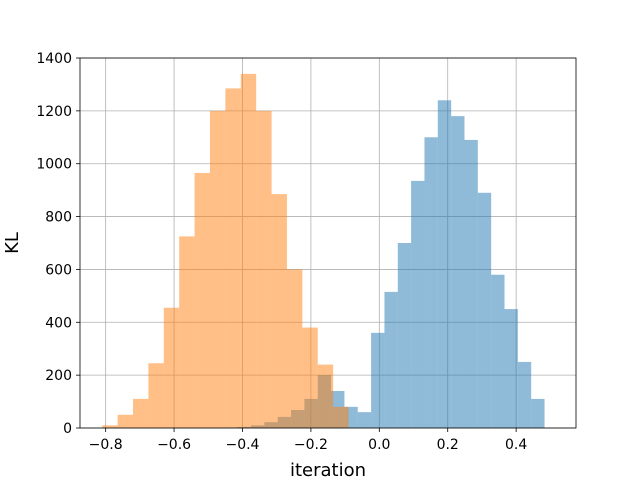  What do you see at coordinates (174, 445) in the screenshot?
I see `x-tick-label: −0.6` at bounding box center [174, 445].